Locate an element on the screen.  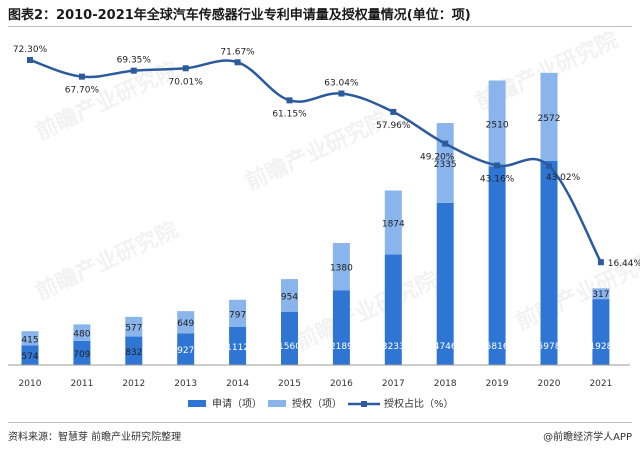
label-grants: 954 is located at coordinates (289, 297).